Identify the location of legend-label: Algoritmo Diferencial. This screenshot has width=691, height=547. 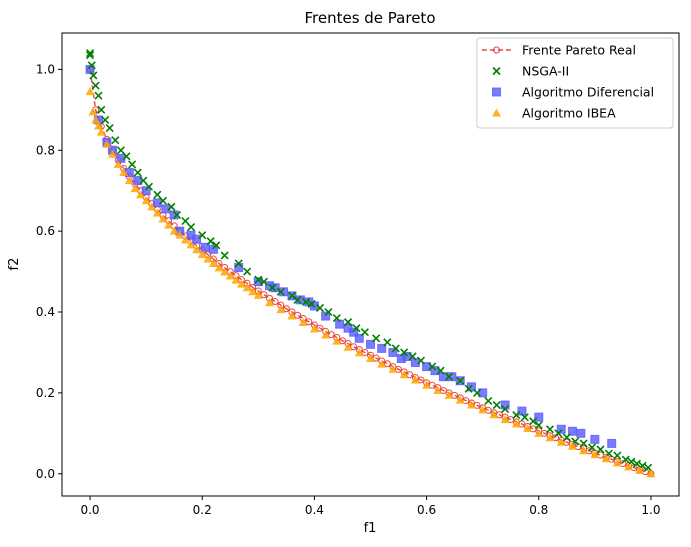
(588, 92).